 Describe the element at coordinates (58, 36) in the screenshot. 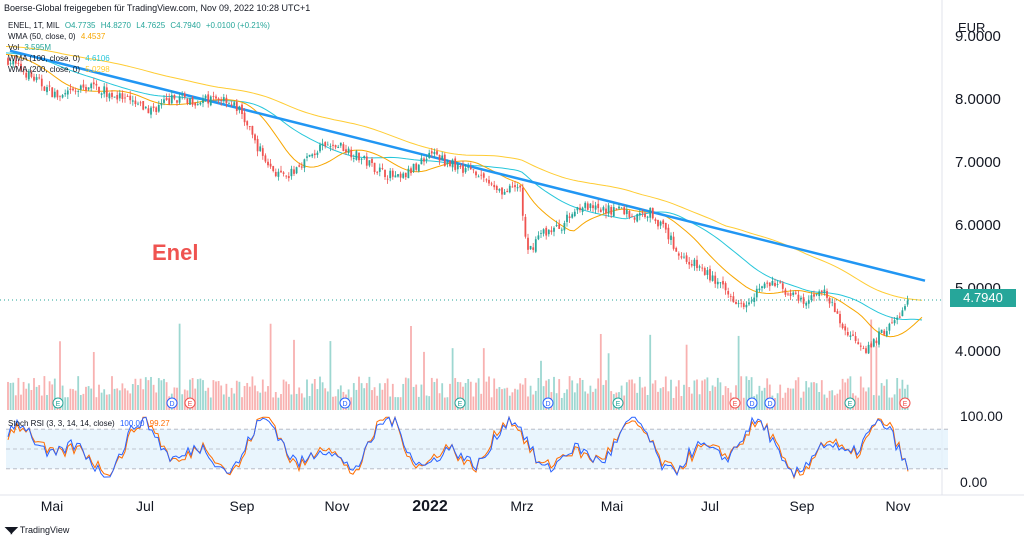

I see `wma50-legend: WMA (50, close, 0) 4.4537` at that location.